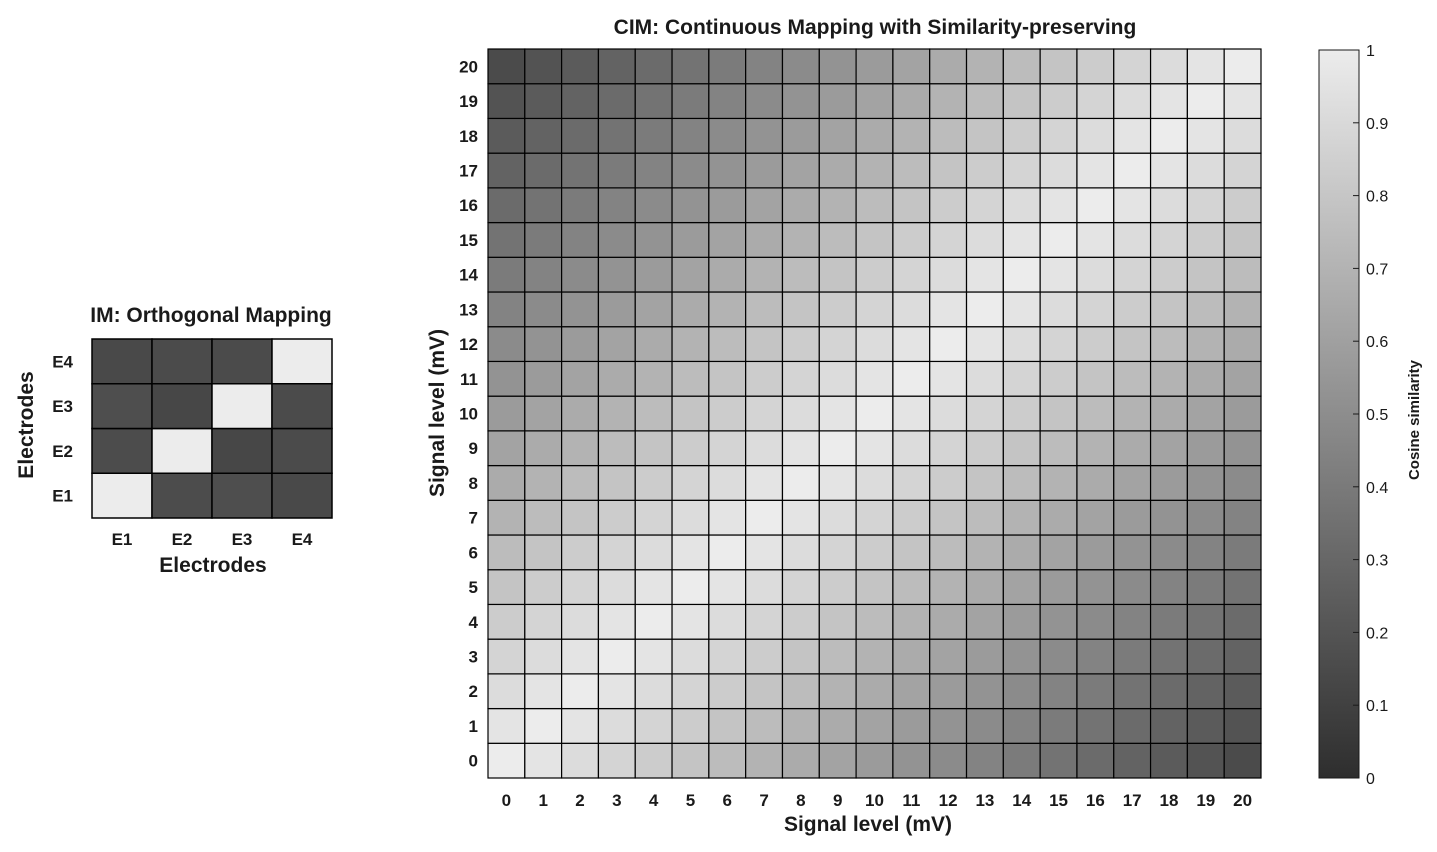 Image resolution: width=1437 pixels, height=852 pixels. I want to click on im-cell-E1-E2, so click(182, 495).